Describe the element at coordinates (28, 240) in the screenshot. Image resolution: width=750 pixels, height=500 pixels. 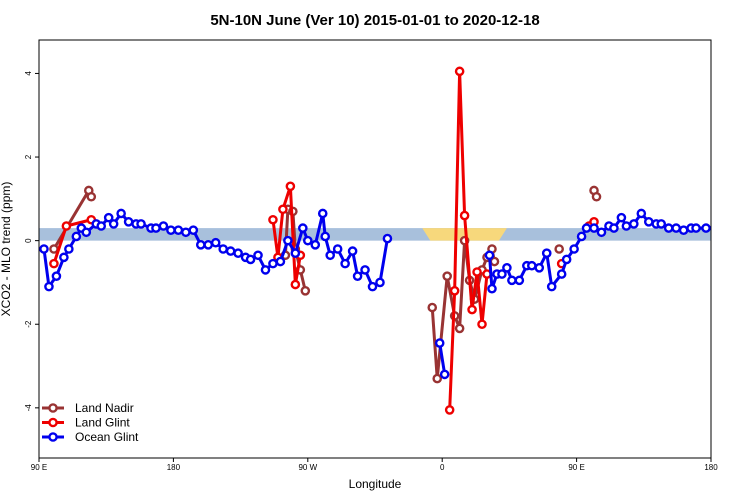
I see `y-tick-label: 0` at that location.